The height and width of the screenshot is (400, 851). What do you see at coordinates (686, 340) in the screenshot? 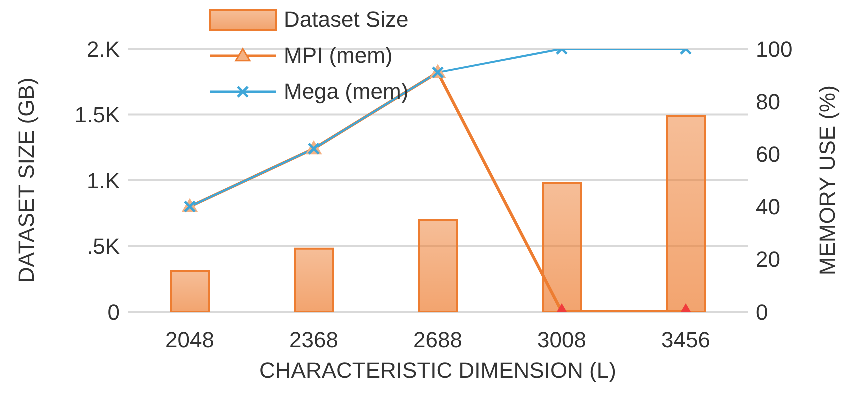
I see `x-tick-label: 3456` at bounding box center [686, 340].